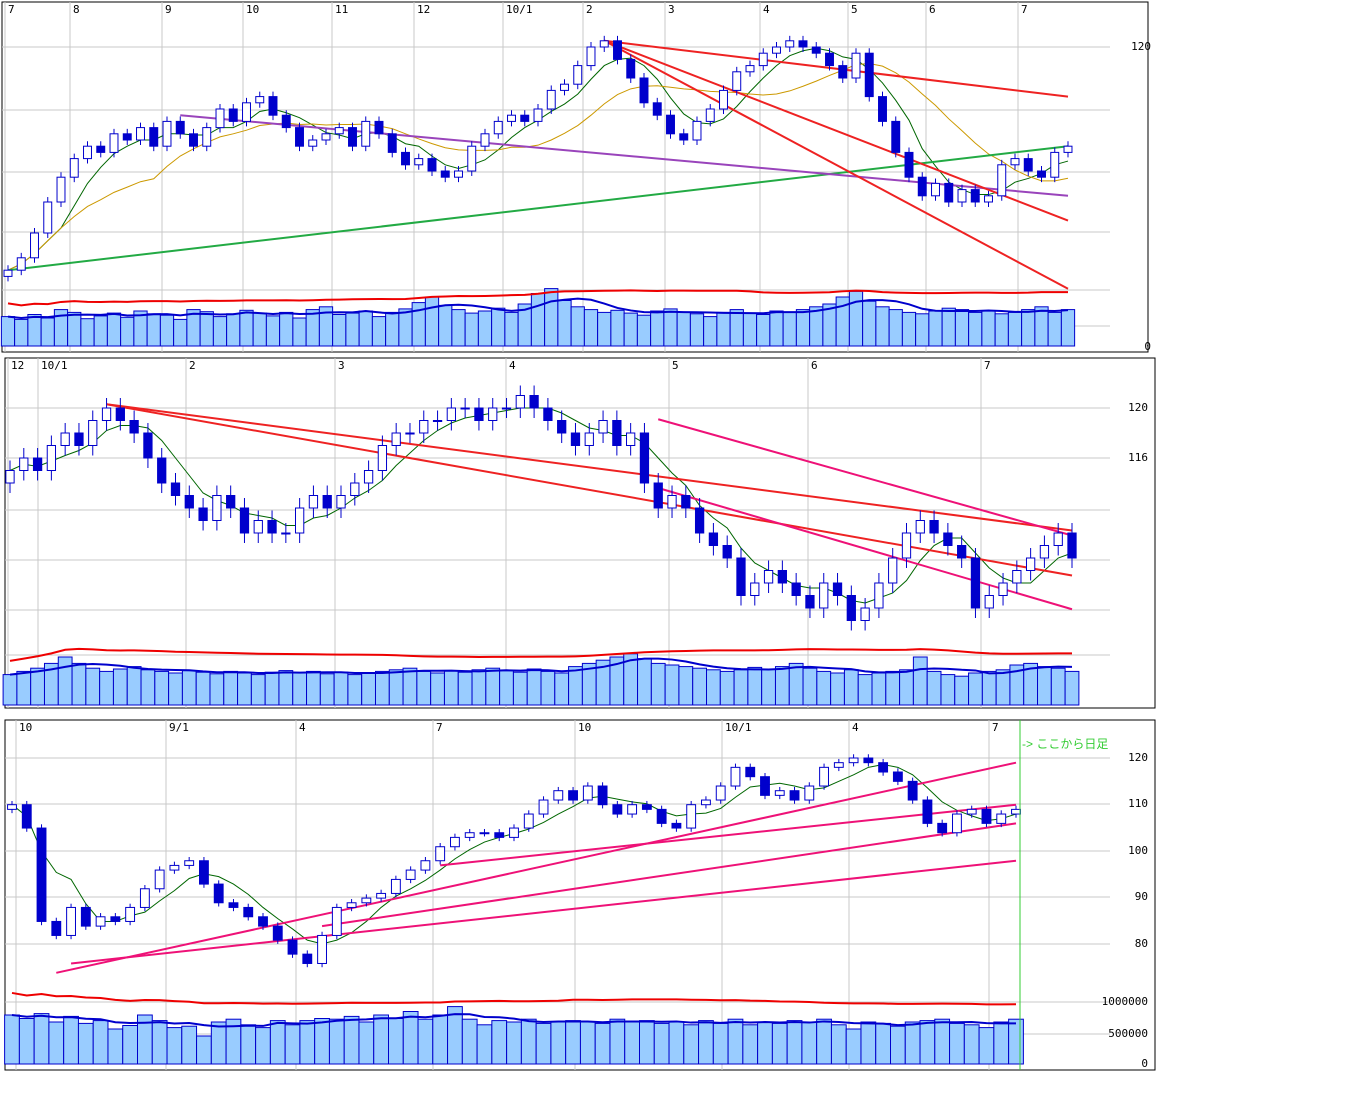  I want to click on month-label: 8, so click(76, 9).